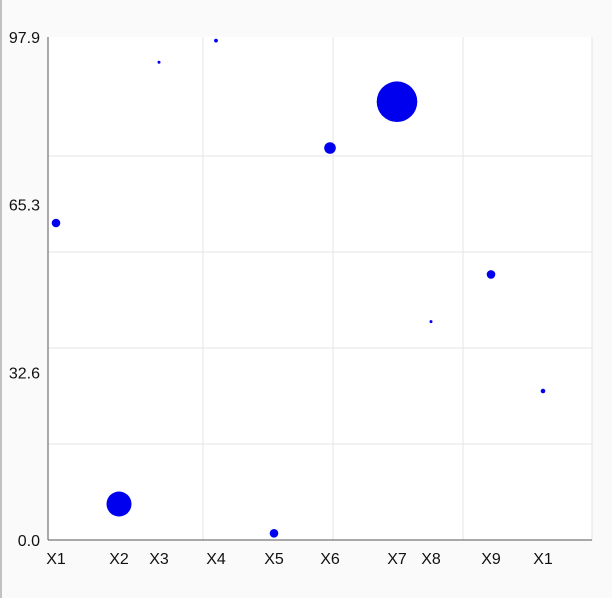 The image size is (612, 598). I want to click on y-tick-label-4: 97.9, so click(24, 38).